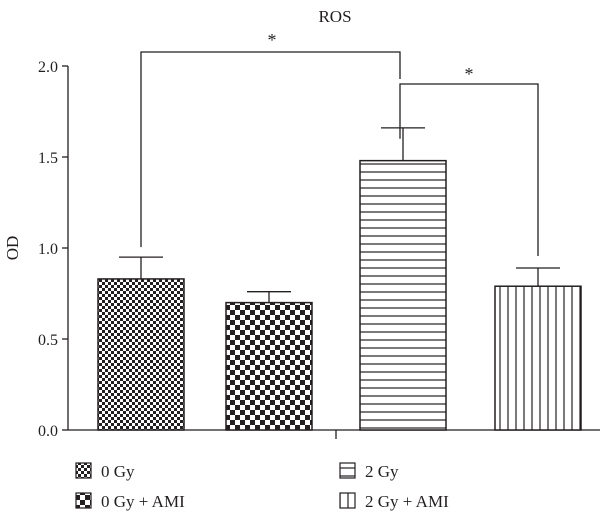 The image size is (600, 524). Describe the element at coordinates (143, 501) in the screenshot. I see `legend-label: 0 Gy + AMI` at that location.